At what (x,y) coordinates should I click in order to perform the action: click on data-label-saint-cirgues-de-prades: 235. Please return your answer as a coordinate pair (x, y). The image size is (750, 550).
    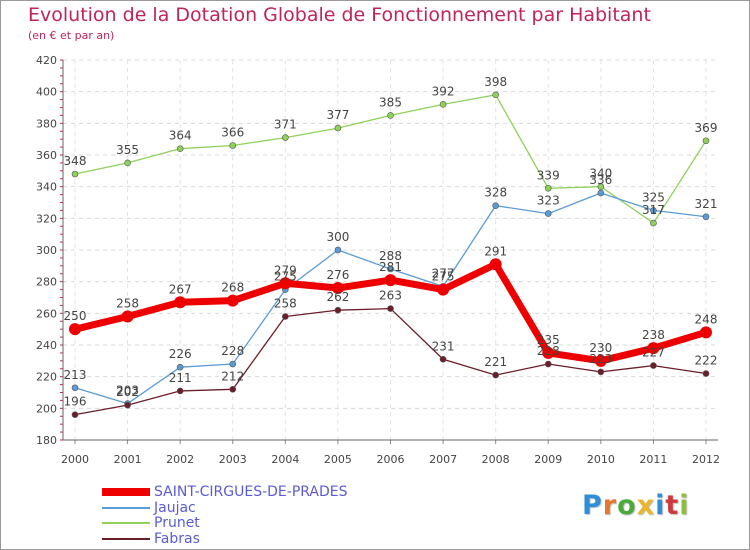
    Looking at the image, I should click on (548, 340).